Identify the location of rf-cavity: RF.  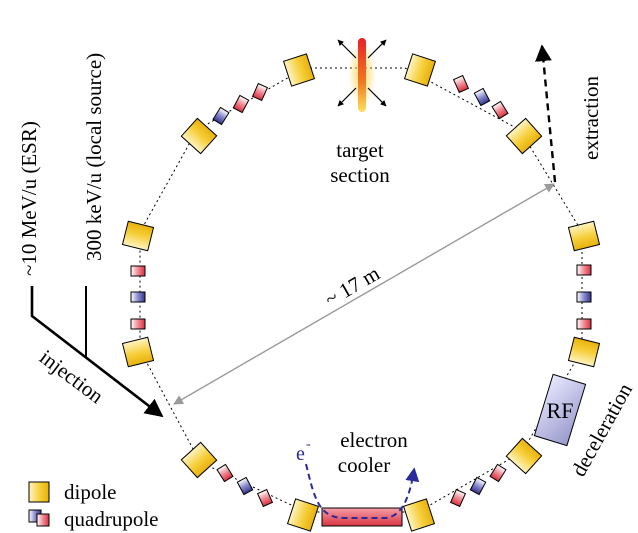
(560, 410).